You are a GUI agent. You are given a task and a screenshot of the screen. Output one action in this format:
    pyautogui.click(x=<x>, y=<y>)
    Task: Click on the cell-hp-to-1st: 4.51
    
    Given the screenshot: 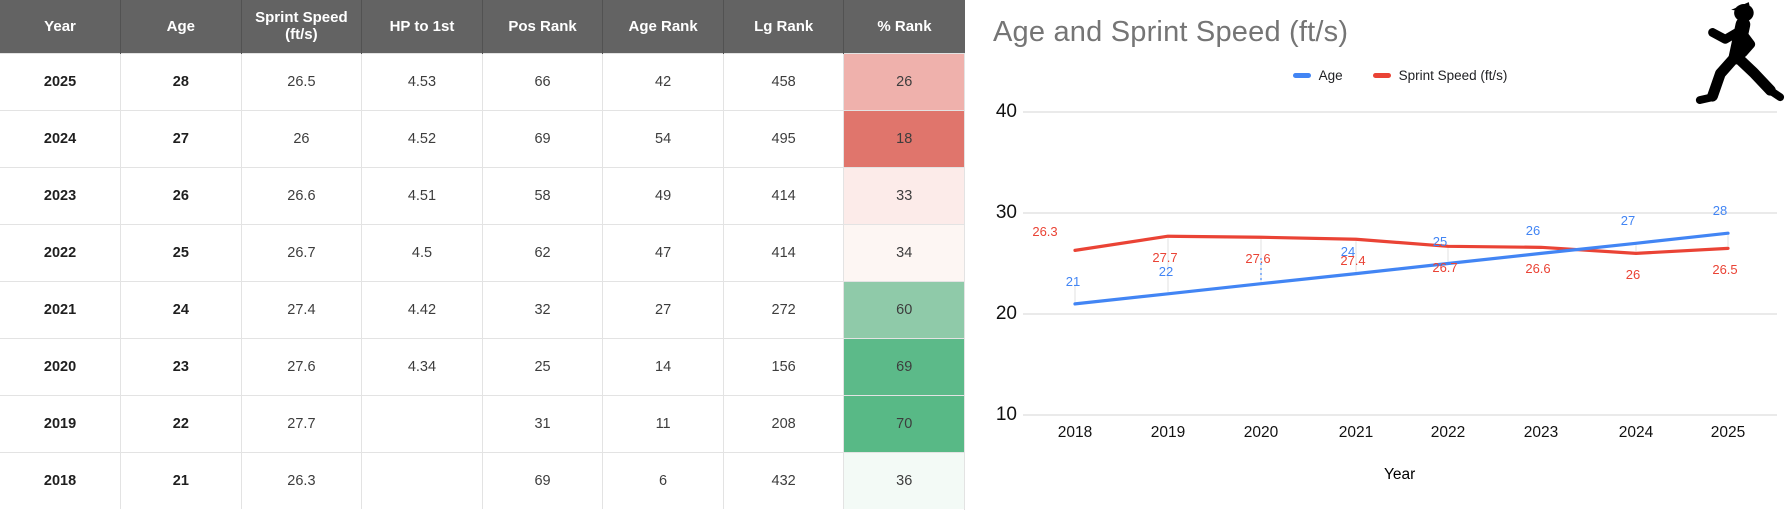 What is the action you would take?
    pyautogui.click(x=422, y=195)
    